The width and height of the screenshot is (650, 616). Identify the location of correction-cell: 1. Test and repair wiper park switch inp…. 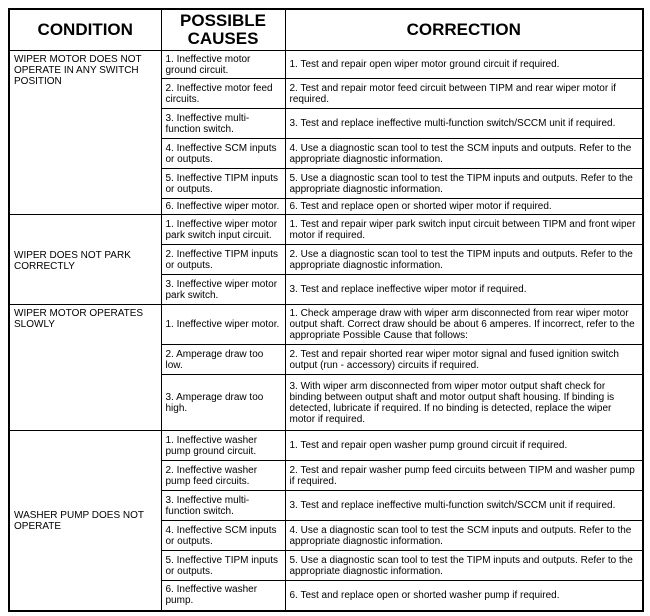
(464, 229).